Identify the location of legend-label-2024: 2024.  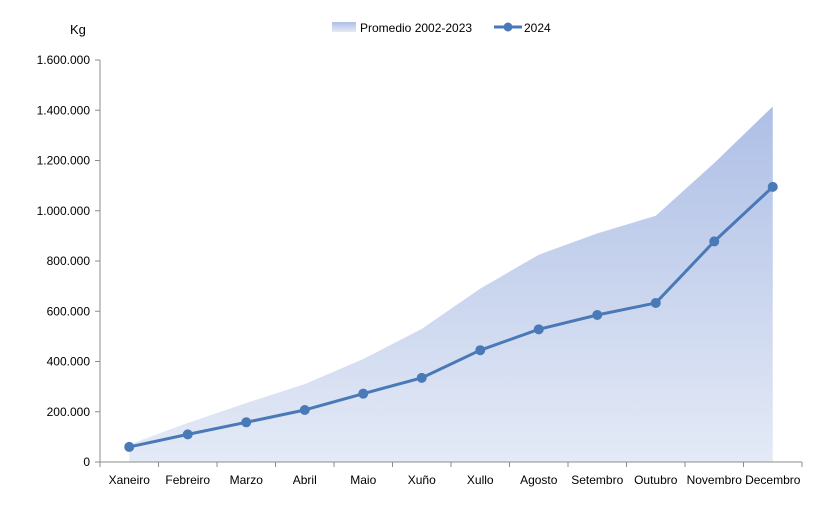
(537, 28).